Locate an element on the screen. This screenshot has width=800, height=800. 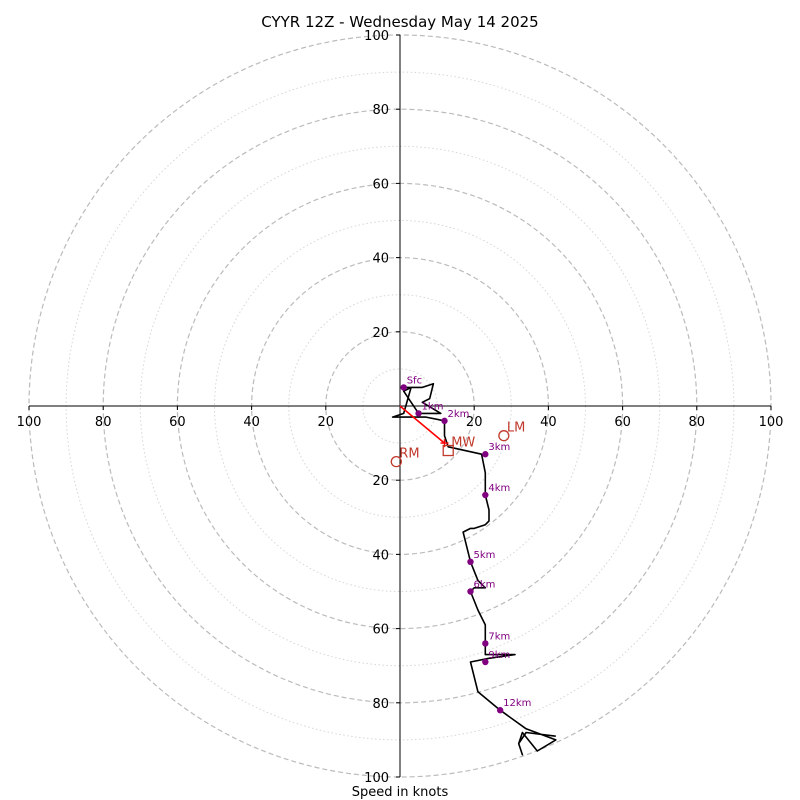
height-marker-label: 6km is located at coordinates (484, 585).